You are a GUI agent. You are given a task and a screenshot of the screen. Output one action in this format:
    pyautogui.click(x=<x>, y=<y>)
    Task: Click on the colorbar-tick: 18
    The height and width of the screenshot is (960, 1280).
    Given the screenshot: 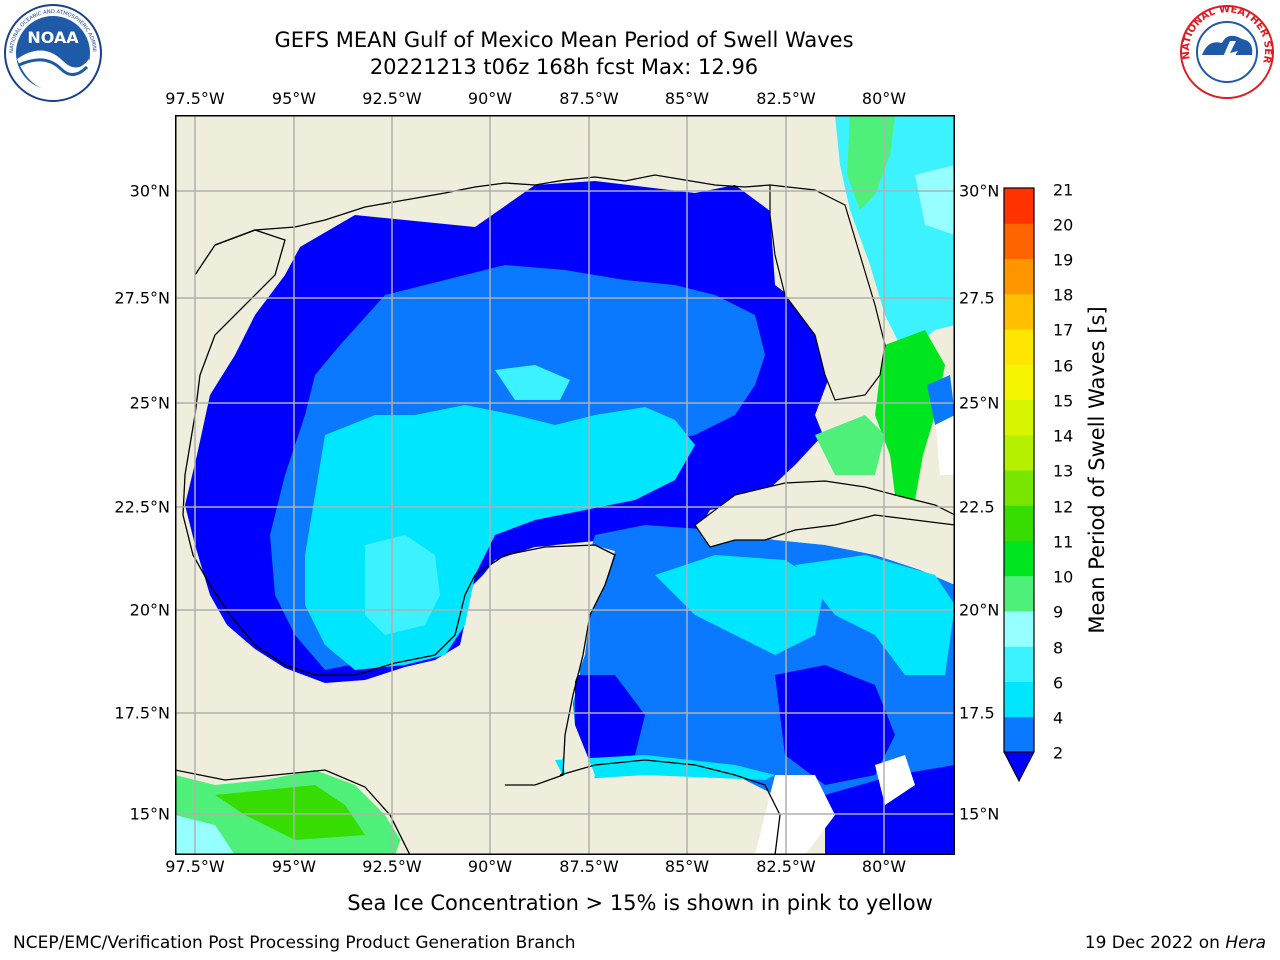 What is the action you would take?
    pyautogui.click(x=1063, y=295)
    